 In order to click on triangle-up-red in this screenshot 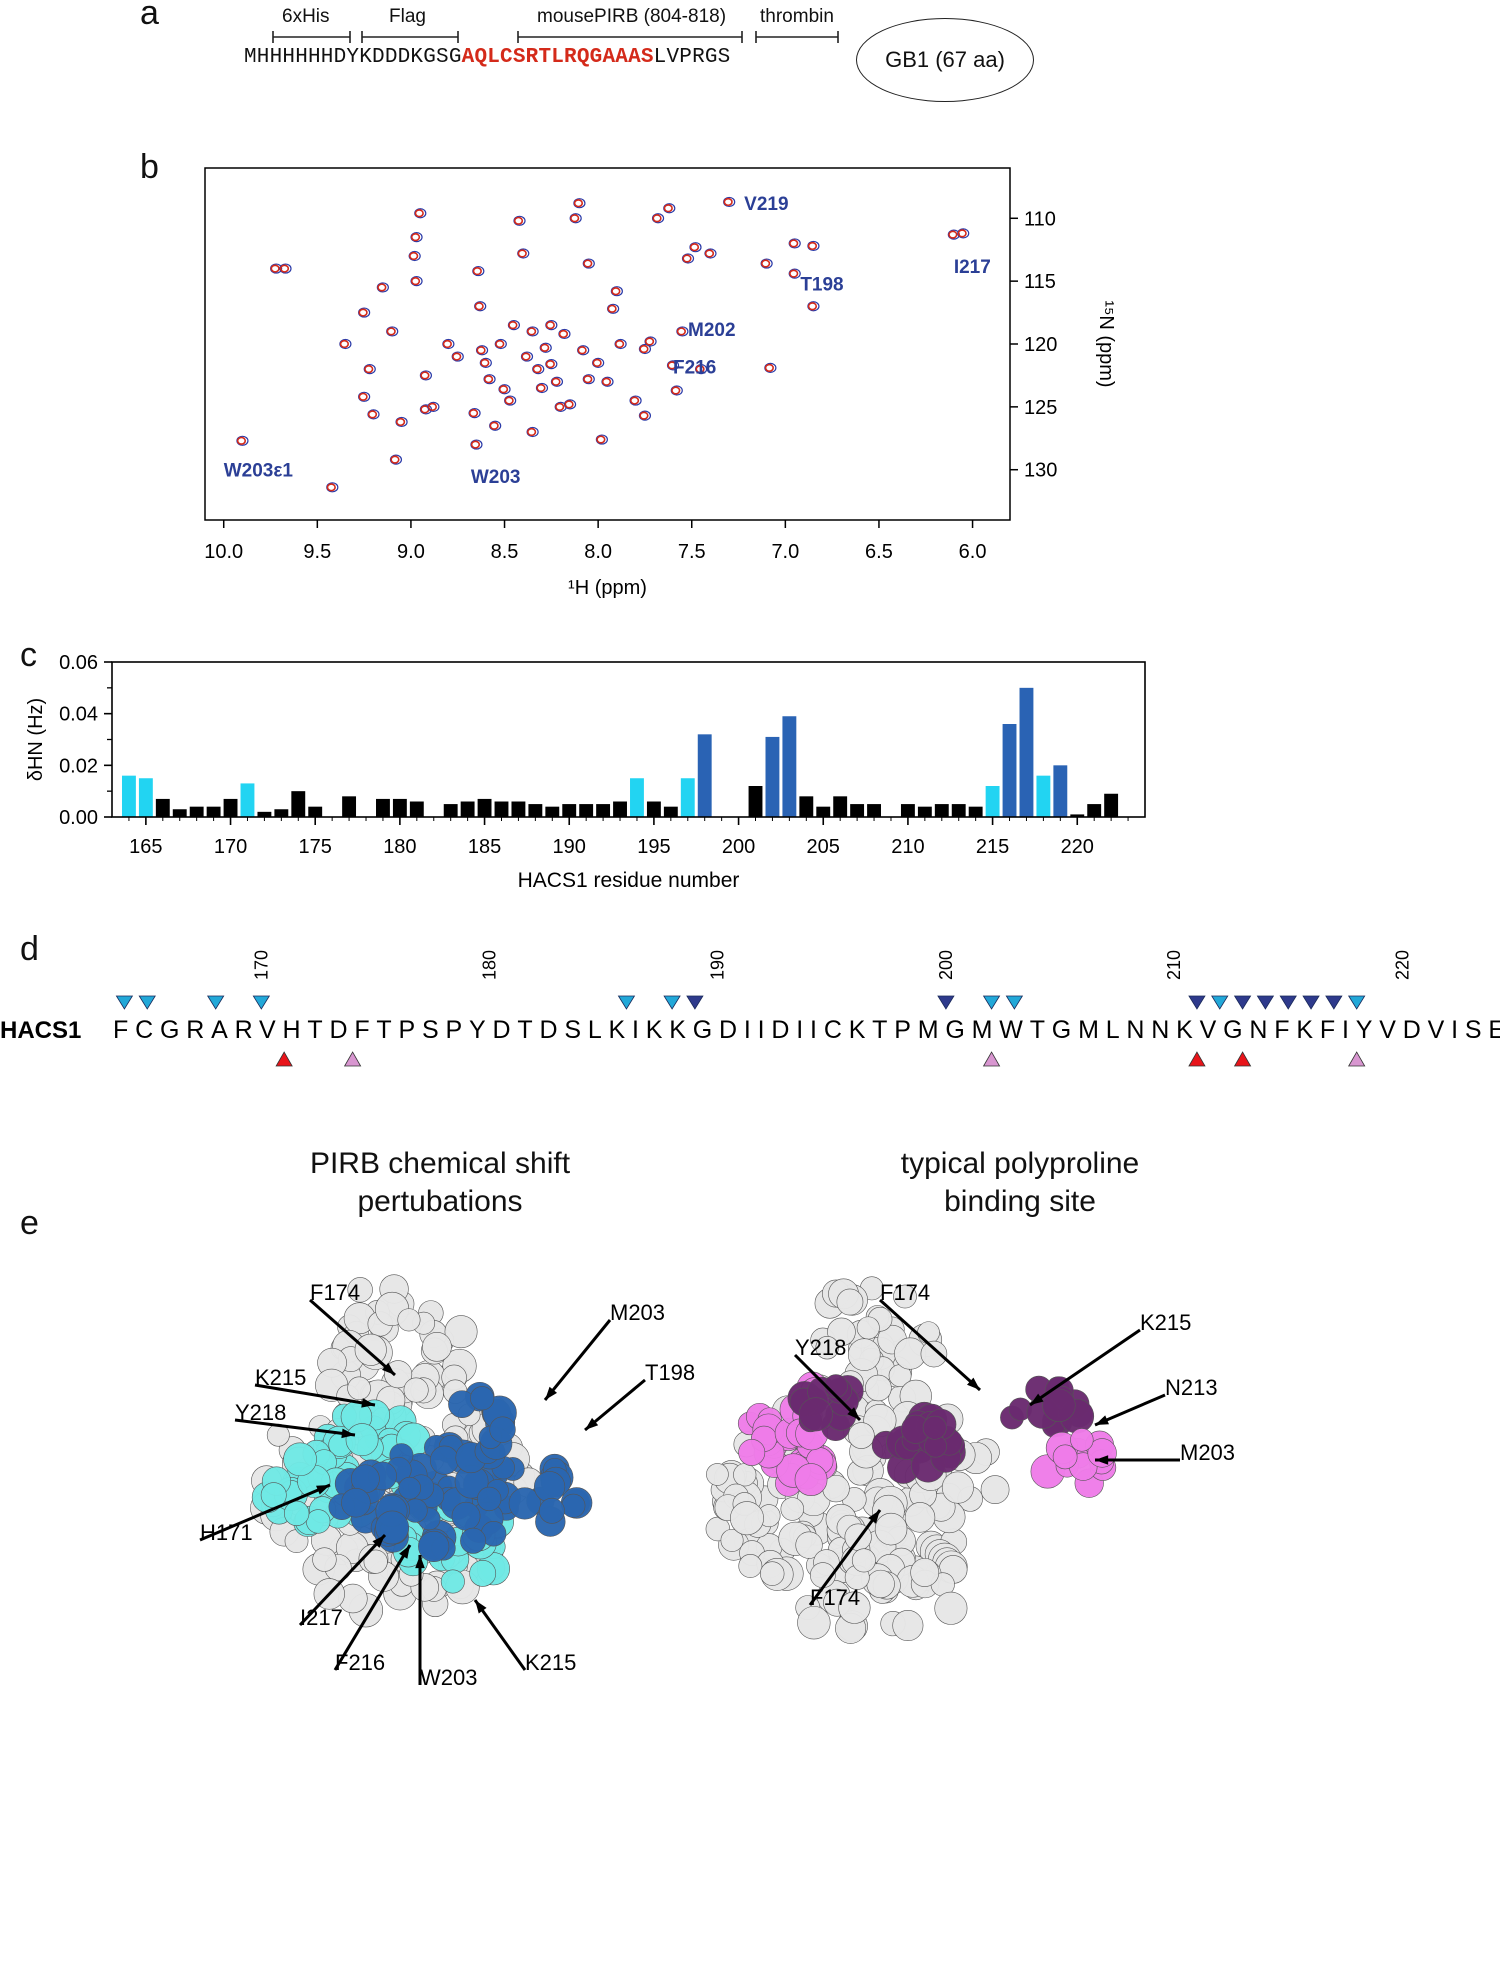, I will do `click(1242, 1059)`.